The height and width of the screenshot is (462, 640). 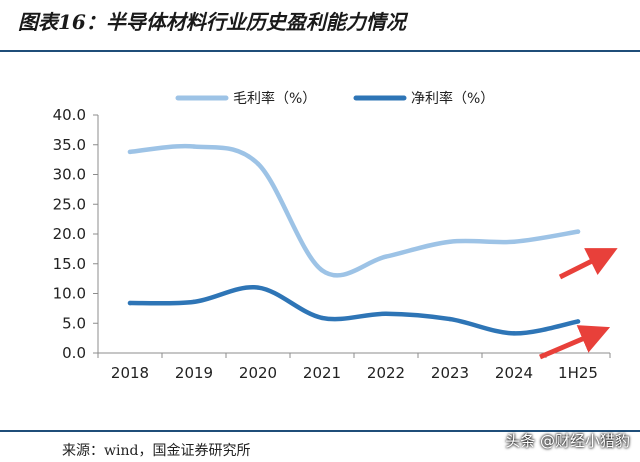 What do you see at coordinates (74, 353) in the screenshot?
I see `y-tick-label: 0.0` at bounding box center [74, 353].